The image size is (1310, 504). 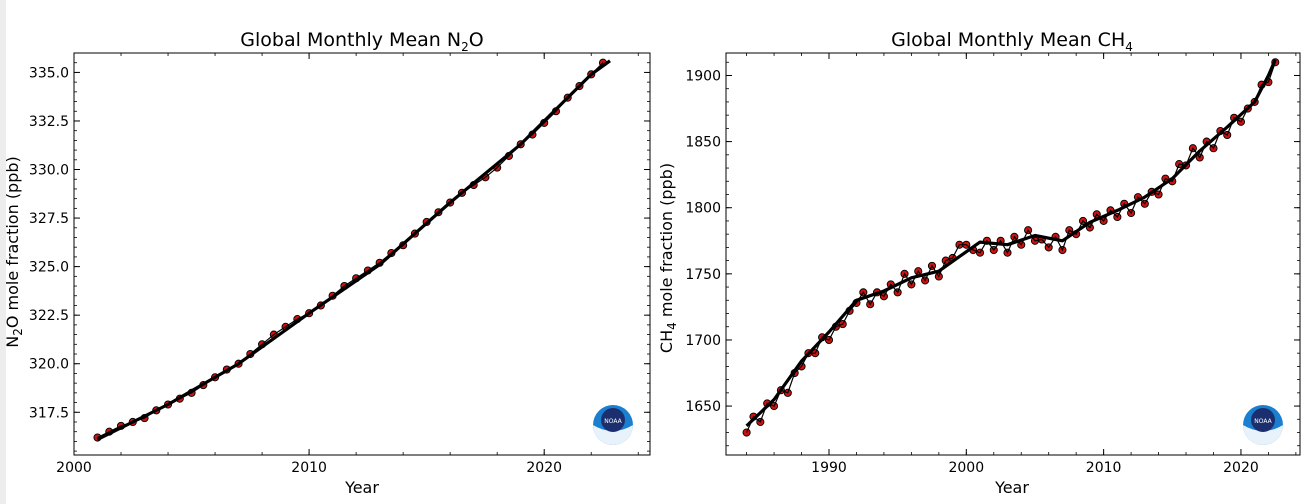 What do you see at coordinates (703, 143) in the screenshot?
I see `y-tick-label: 1850` at bounding box center [703, 143].